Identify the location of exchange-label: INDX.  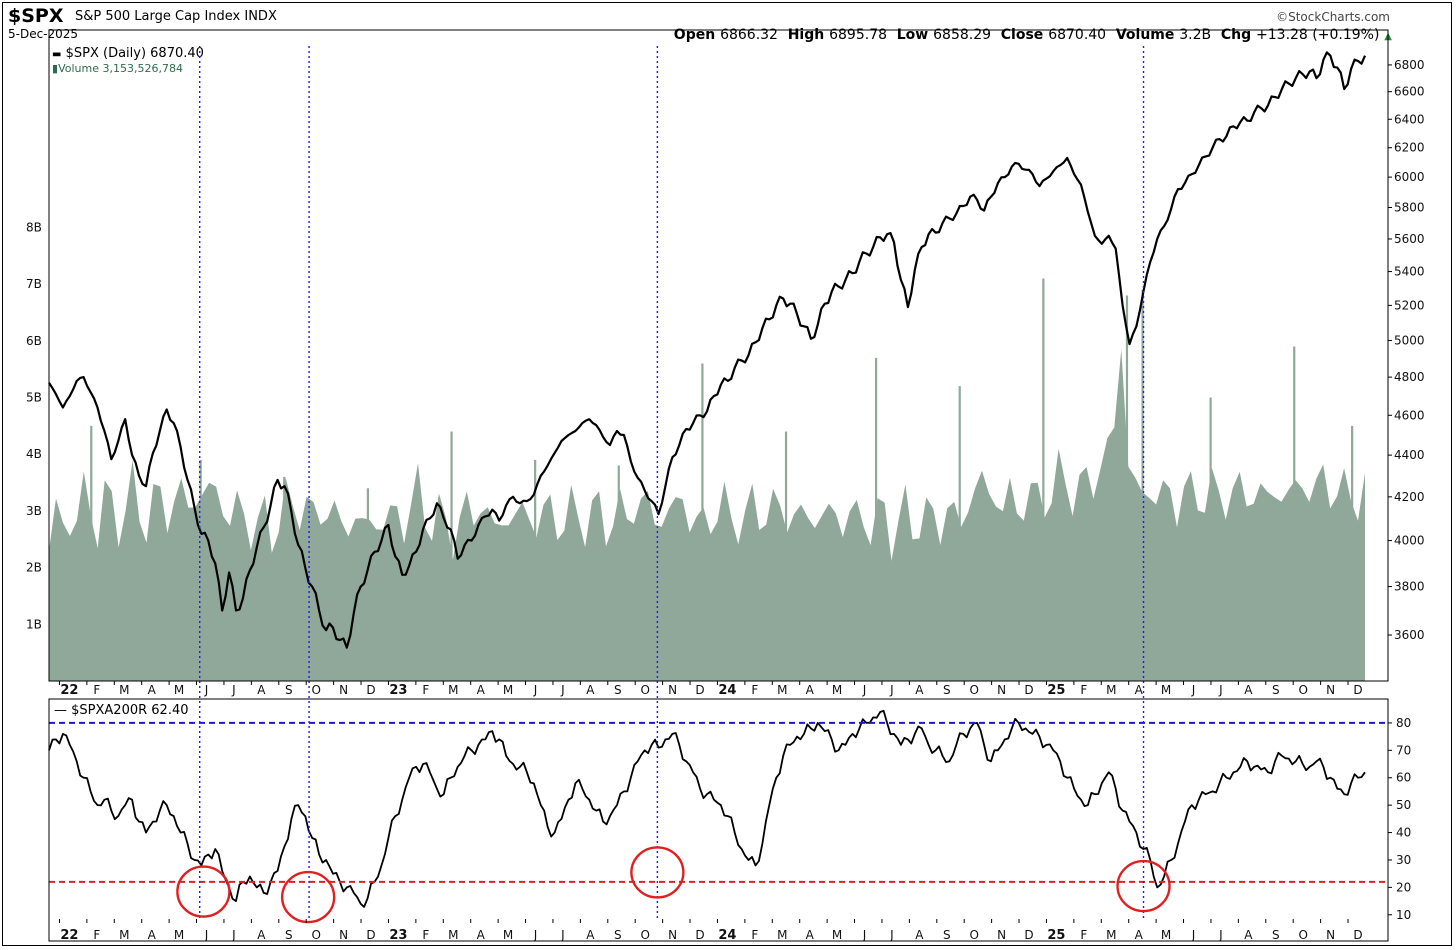
(260, 16).